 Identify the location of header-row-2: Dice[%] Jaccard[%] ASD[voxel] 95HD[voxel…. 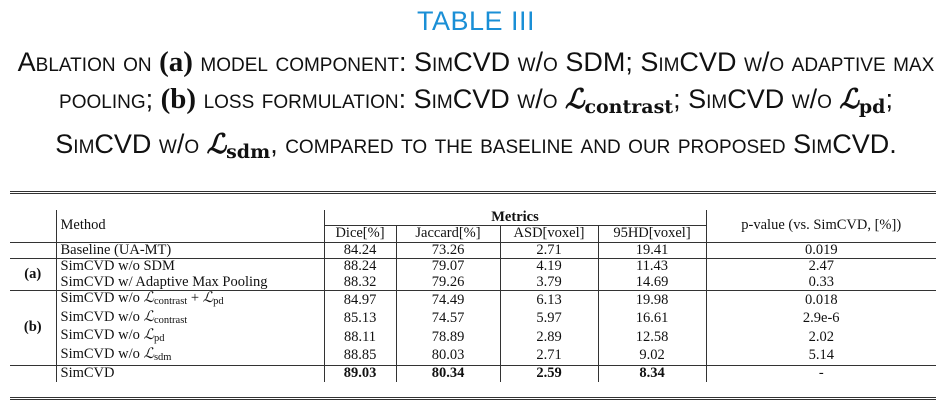
(473, 233).